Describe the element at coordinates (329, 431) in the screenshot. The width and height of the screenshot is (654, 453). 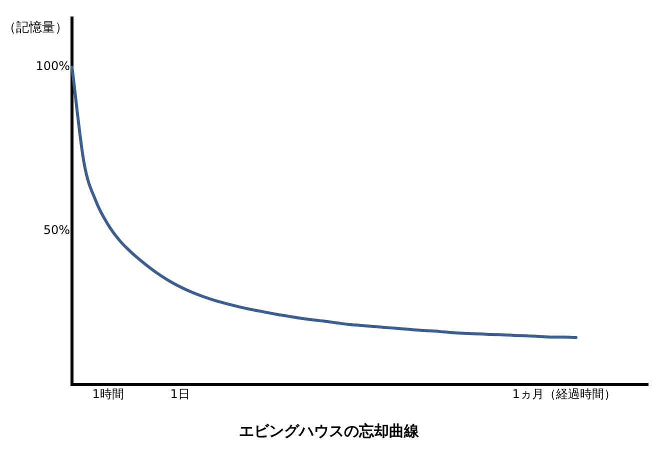
I see `text: エビングハウスの忘却曲線` at that location.